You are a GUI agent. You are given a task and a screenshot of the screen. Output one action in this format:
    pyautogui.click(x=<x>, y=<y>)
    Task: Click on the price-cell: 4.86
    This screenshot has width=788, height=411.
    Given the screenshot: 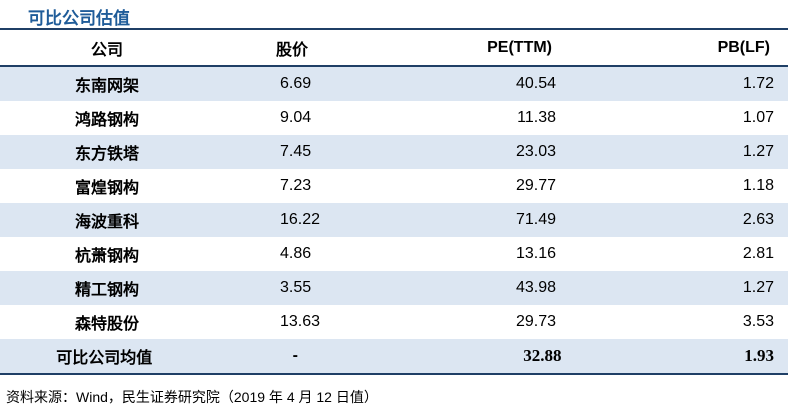 What is the action you would take?
    pyautogui.click(x=296, y=253)
    